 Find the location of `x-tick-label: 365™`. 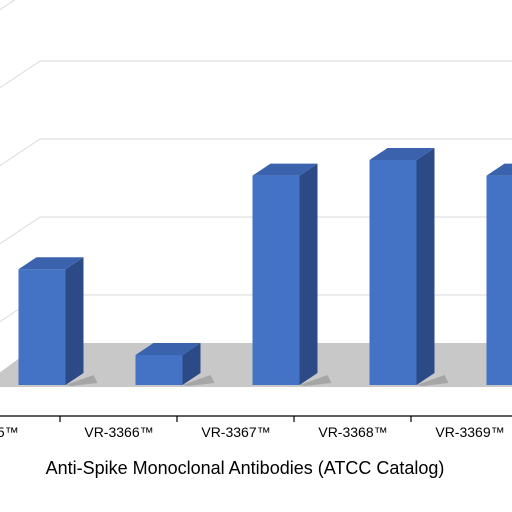

x-tick-label: 365™ is located at coordinates (9, 432).